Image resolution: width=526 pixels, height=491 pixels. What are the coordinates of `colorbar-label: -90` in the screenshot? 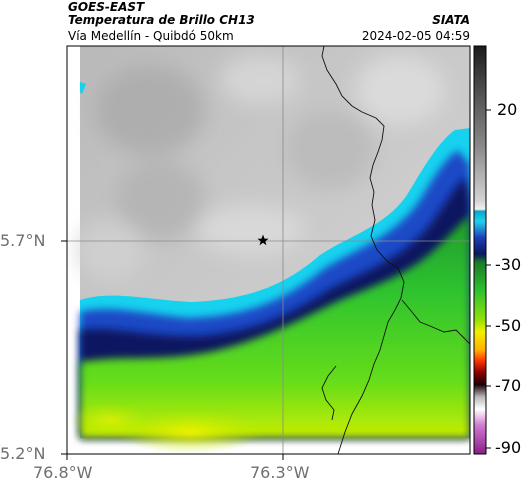 It's located at (508, 447).